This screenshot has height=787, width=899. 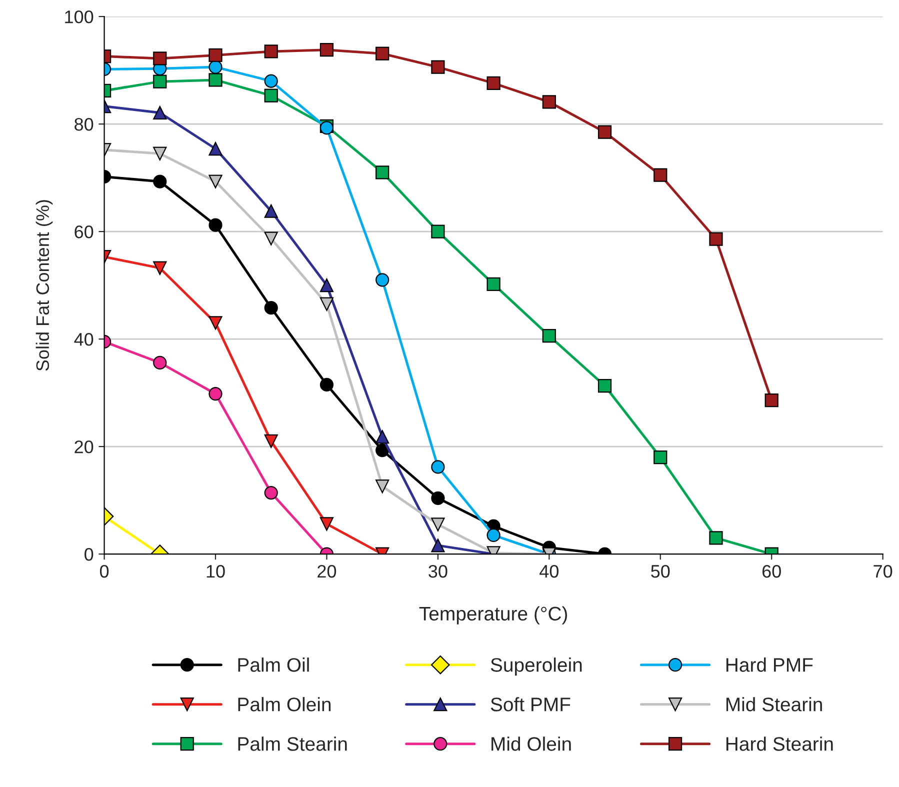 What do you see at coordinates (549, 571) in the screenshot?
I see `x-tick-label: 40` at bounding box center [549, 571].